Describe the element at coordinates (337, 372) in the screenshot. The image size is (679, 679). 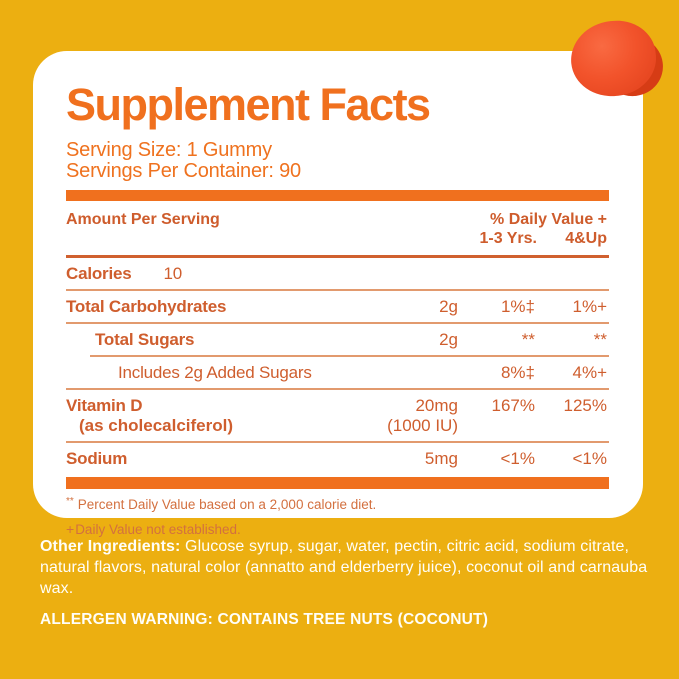
I see `table-row-added-sugars: Includes 2g Added Sugars 8%‡ 4%+` at that location.